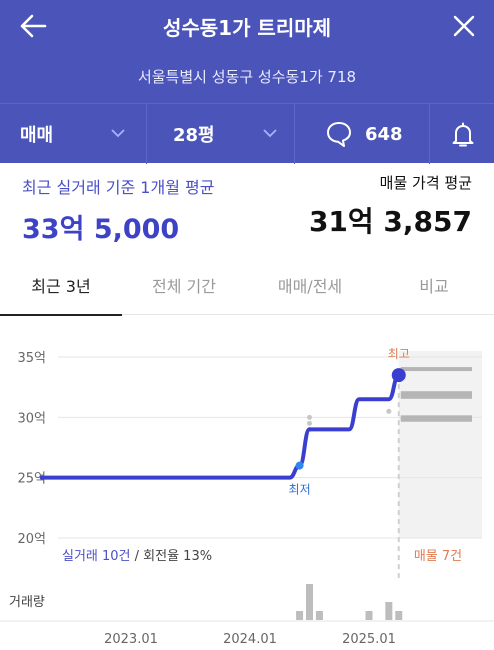 The width and height of the screenshot is (494, 650). Describe the element at coordinates (247, 285) in the screenshot. I see `period-tabs: 최근 3년 전체 기간 매매/전세 비교` at that location.